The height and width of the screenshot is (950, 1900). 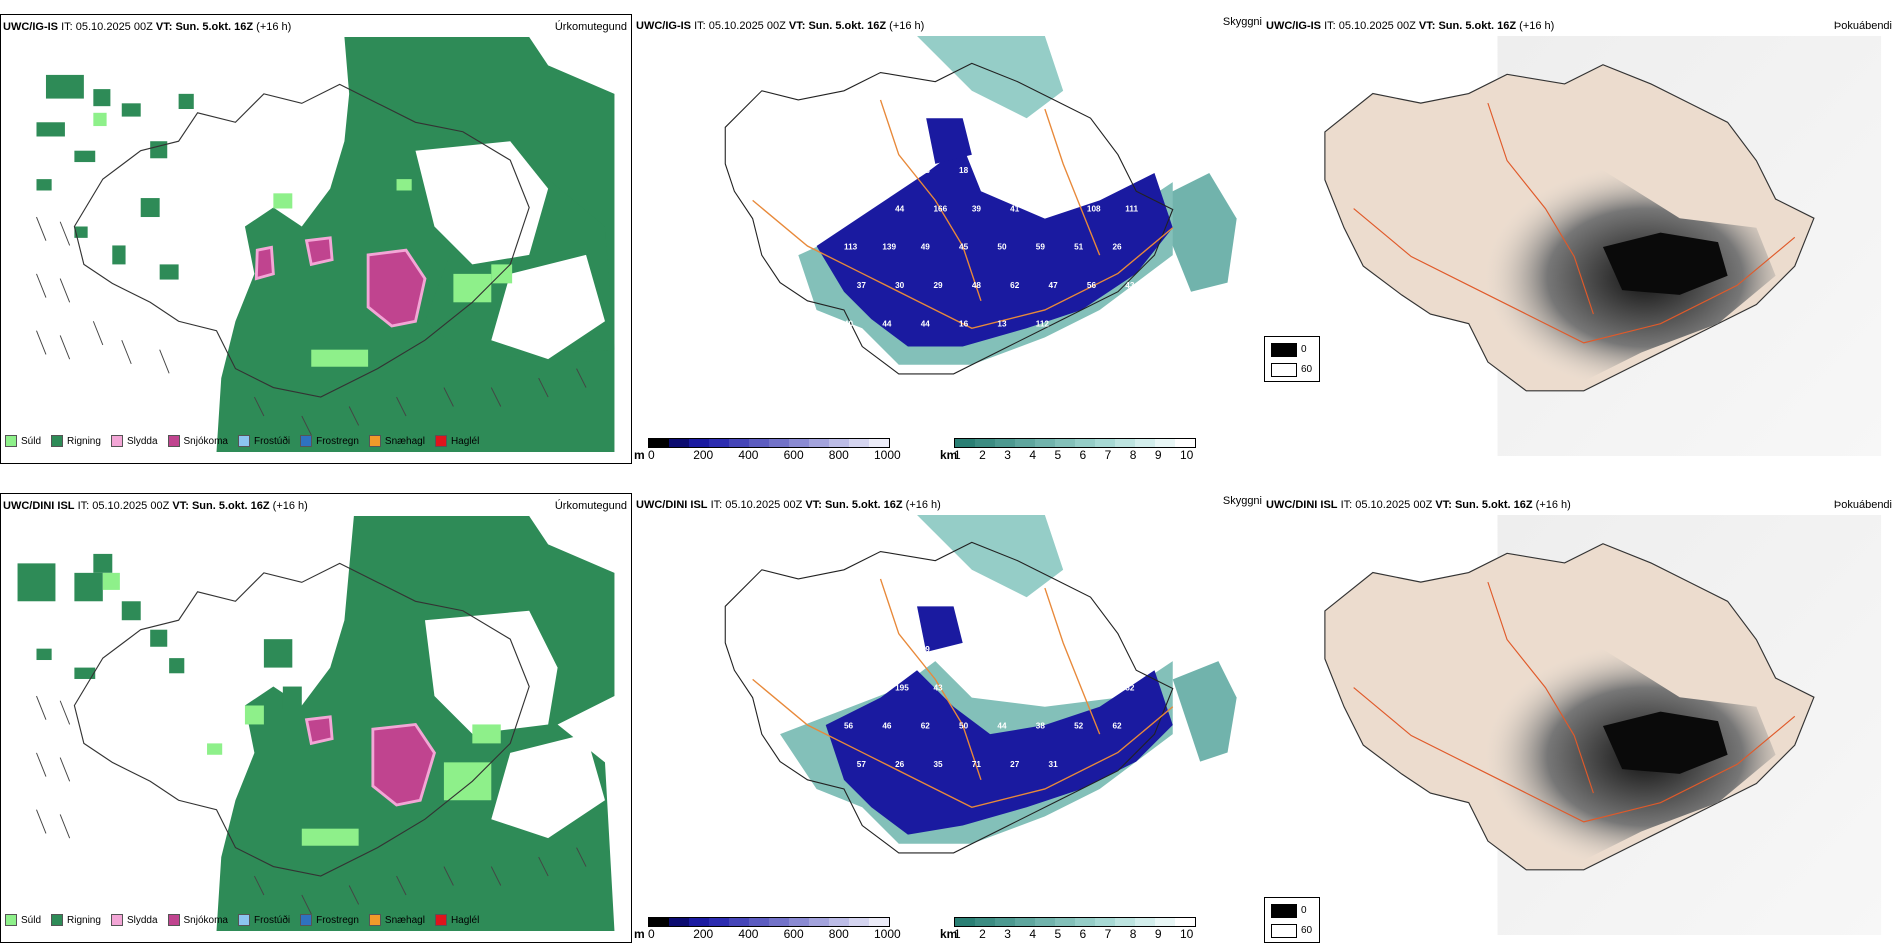 I want to click on cloud-base-value: 108, so click(x=1094, y=208).